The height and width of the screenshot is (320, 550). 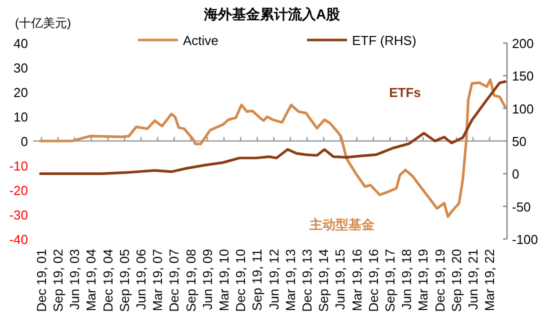 I want to click on y-tick-label: -20, so click(x=18, y=190).